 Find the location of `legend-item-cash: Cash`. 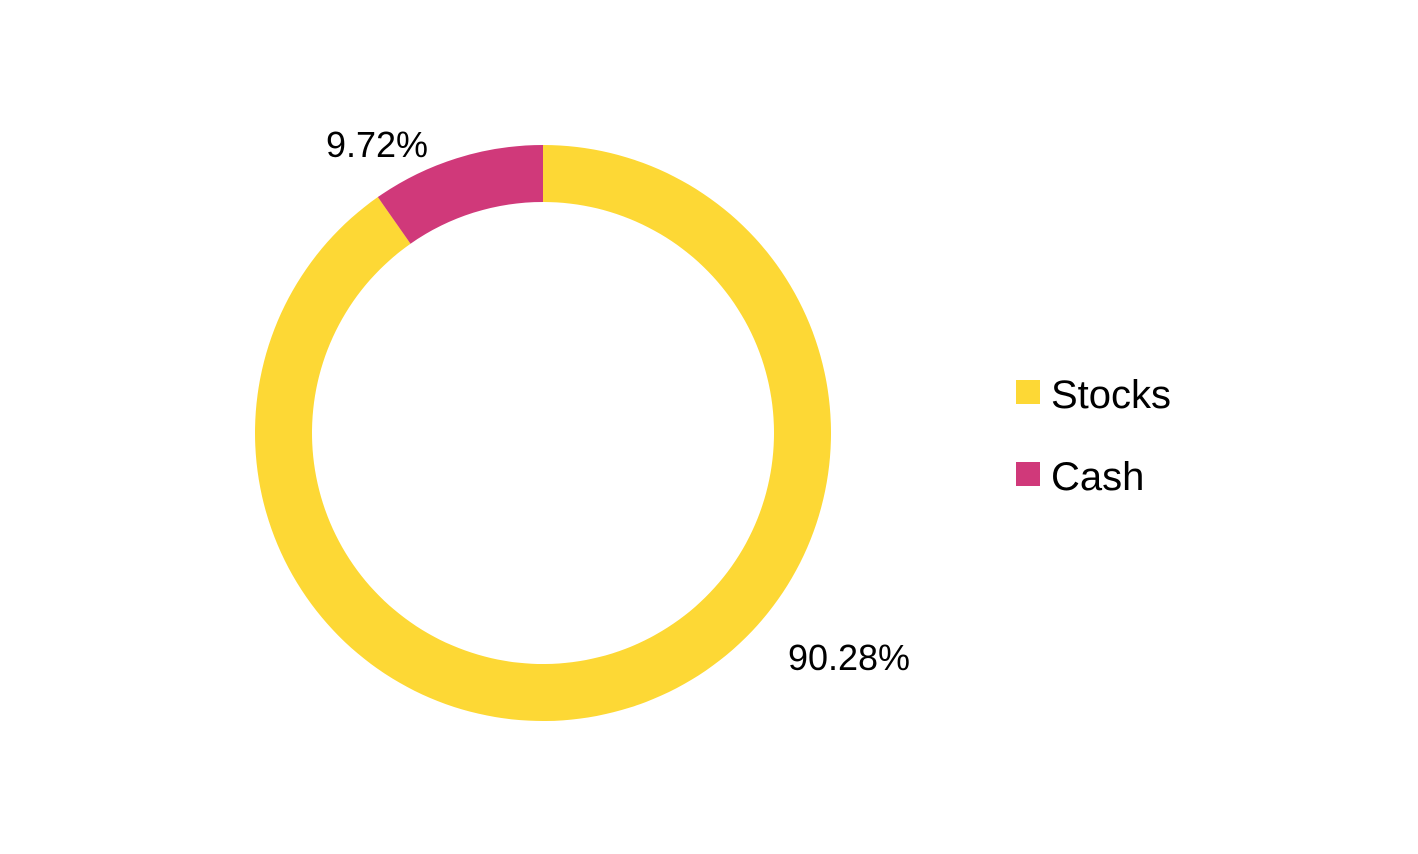

legend-item-cash: Cash is located at coordinates (1080, 477).